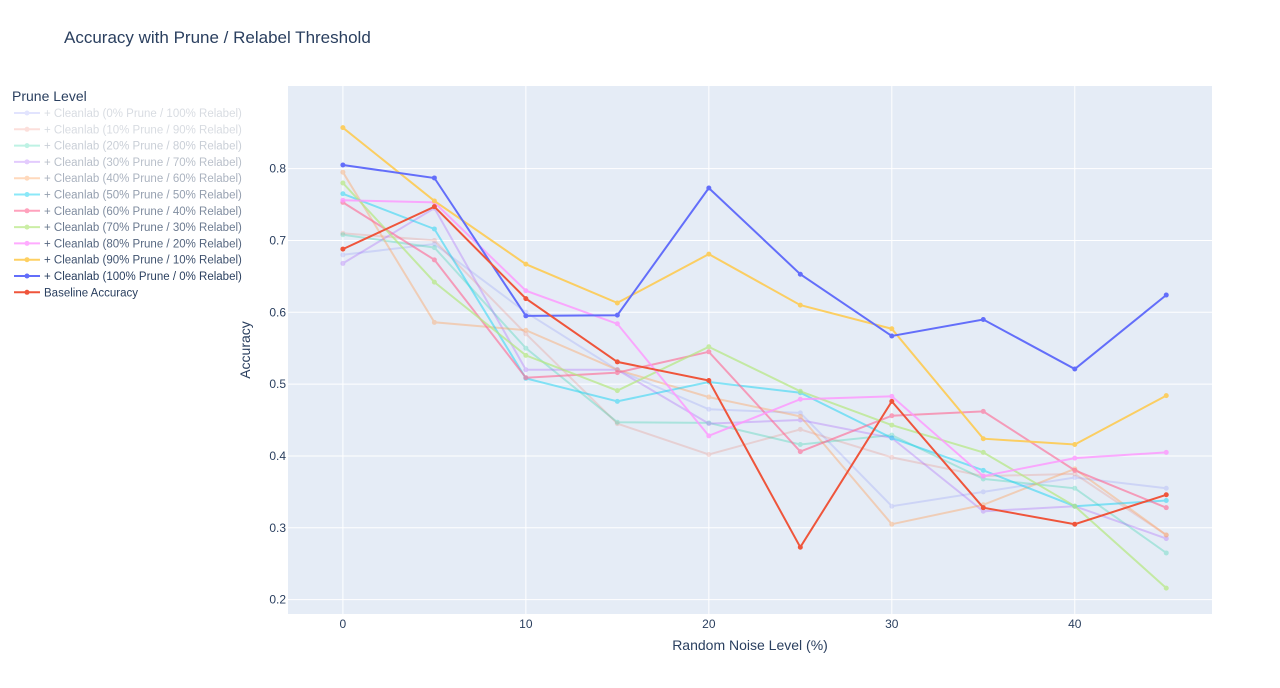  I want to click on legend-item: + Cleanlab (30% Prune / 70% Relabel), so click(128, 163).